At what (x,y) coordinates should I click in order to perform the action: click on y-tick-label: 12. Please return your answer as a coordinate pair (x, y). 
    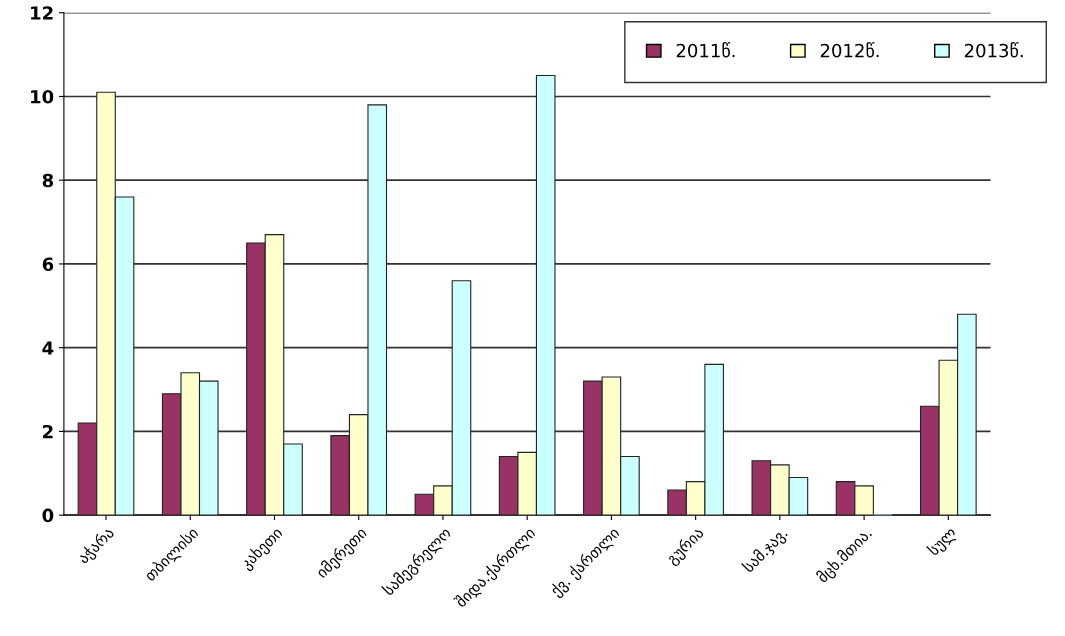
    Looking at the image, I should click on (42, 13).